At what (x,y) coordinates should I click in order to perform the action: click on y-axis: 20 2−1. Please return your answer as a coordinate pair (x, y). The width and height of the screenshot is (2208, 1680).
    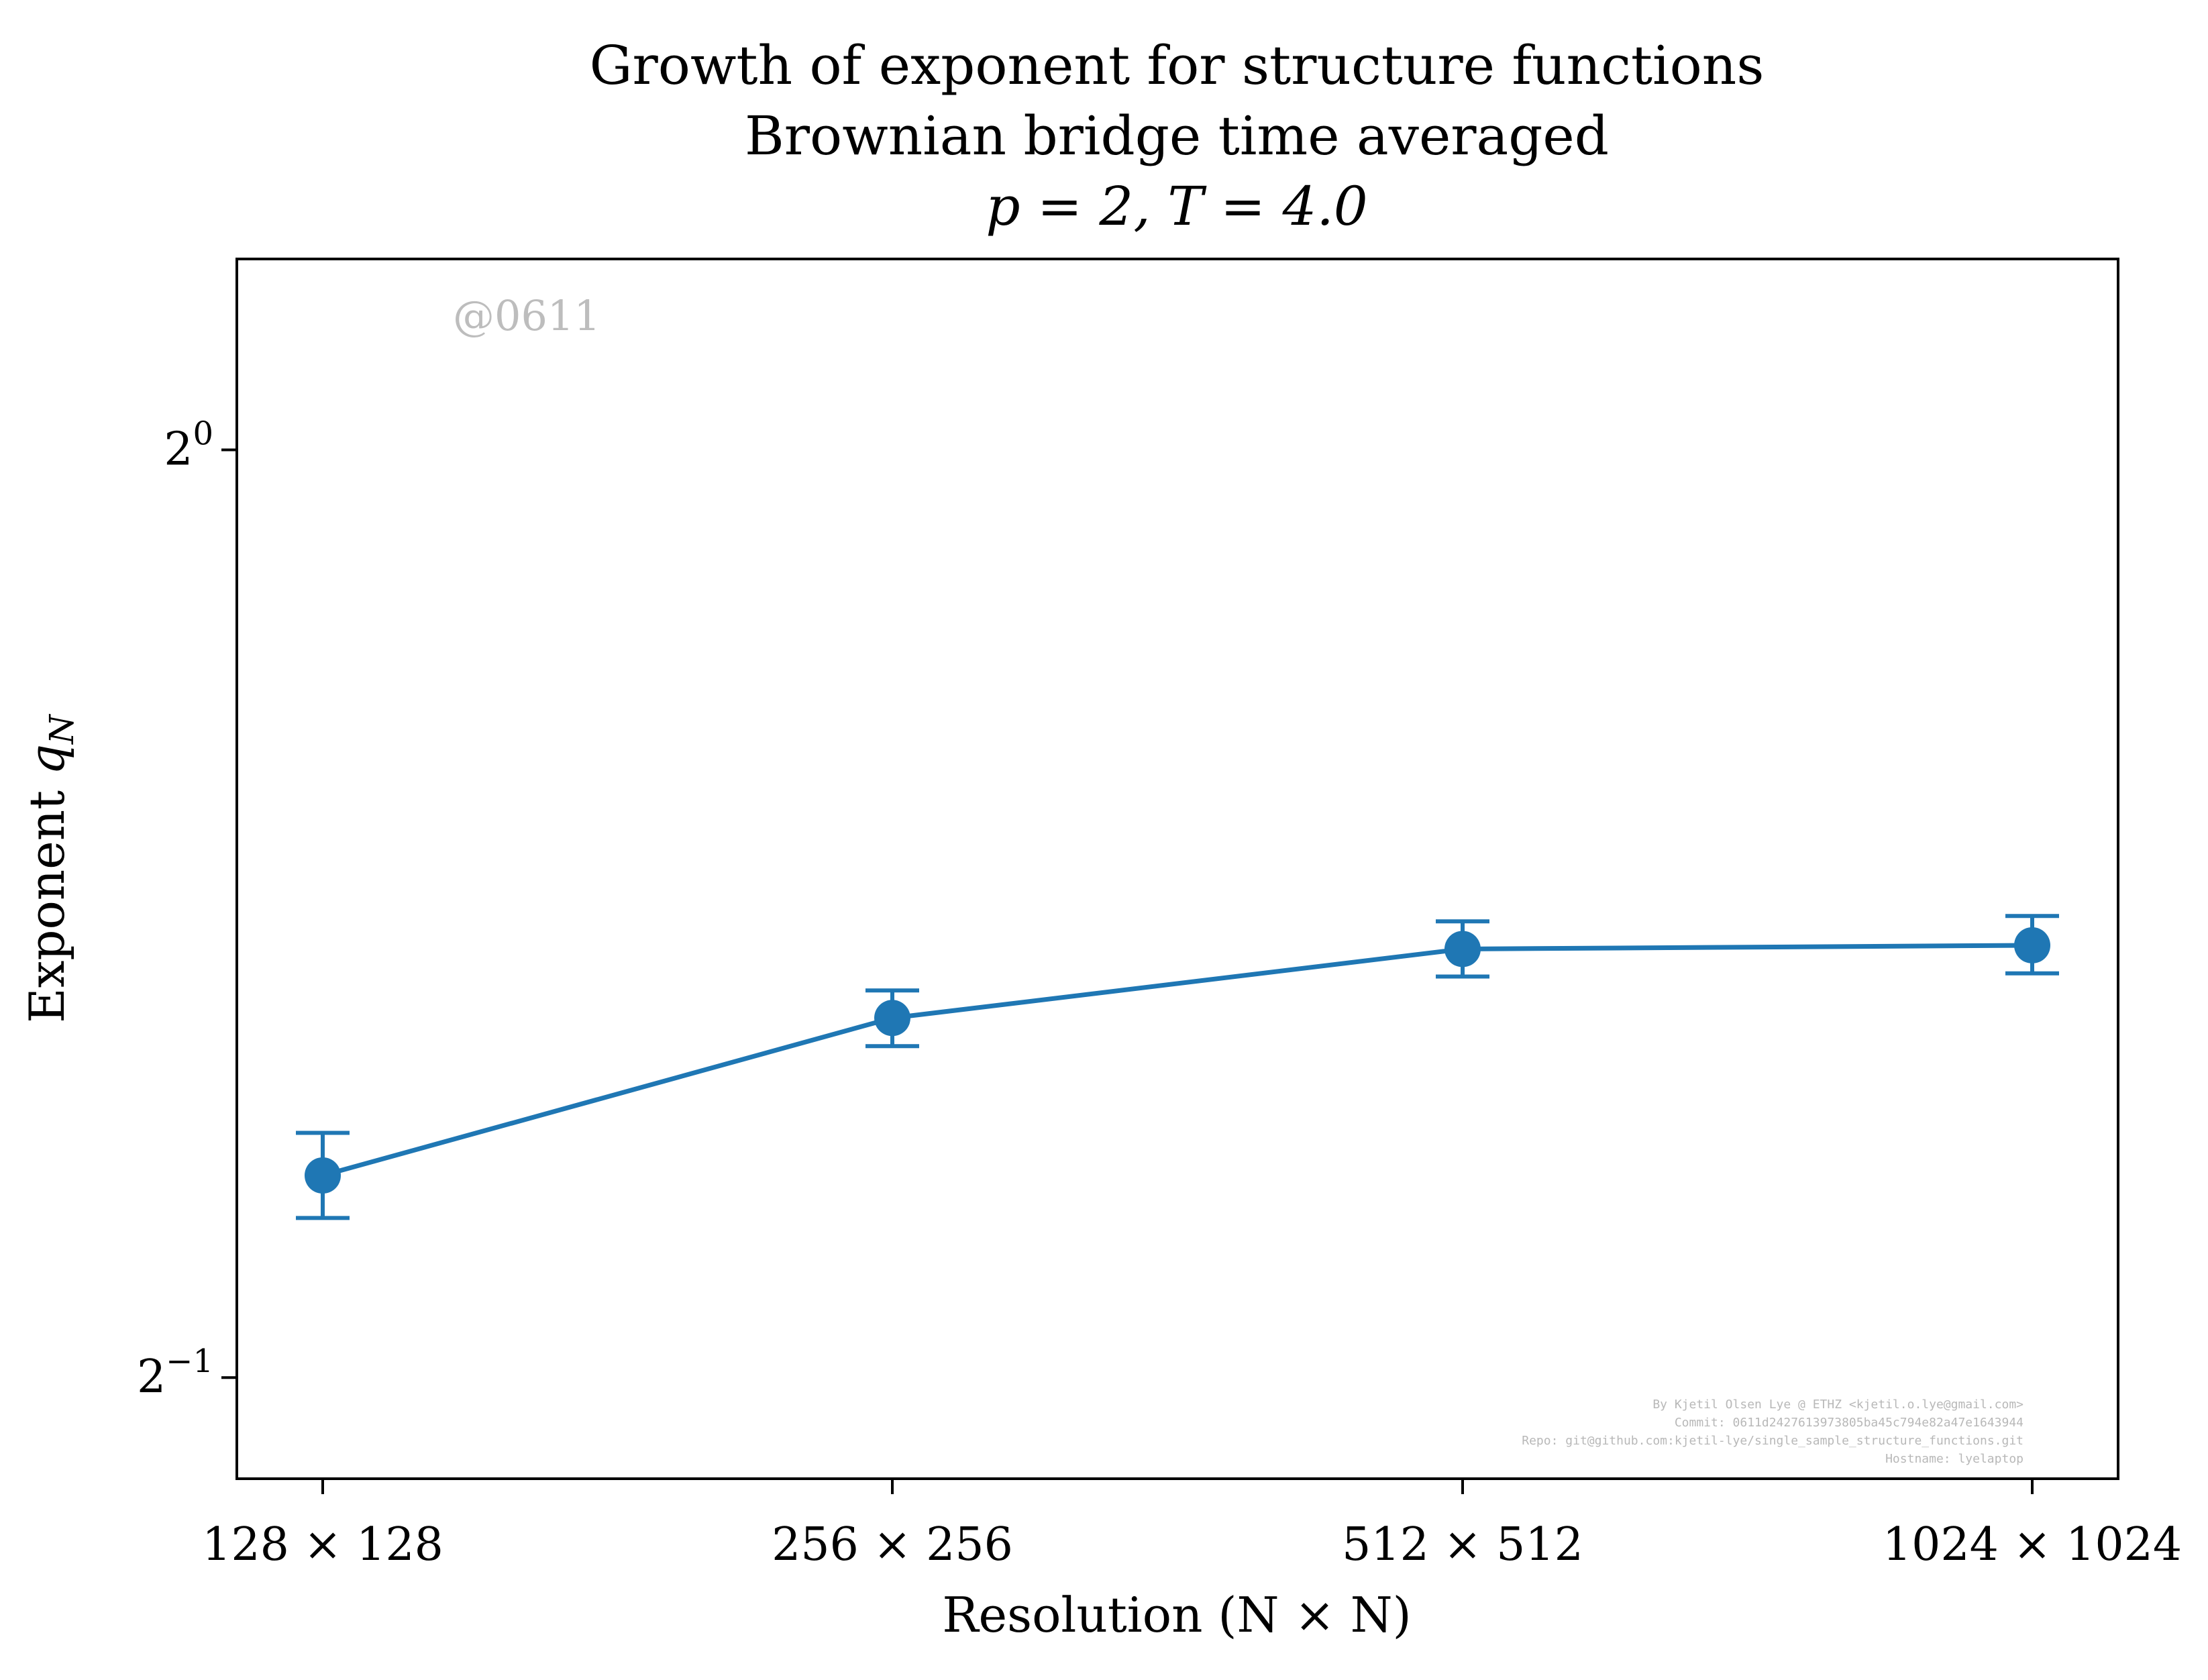
    Looking at the image, I should click on (187, 910).